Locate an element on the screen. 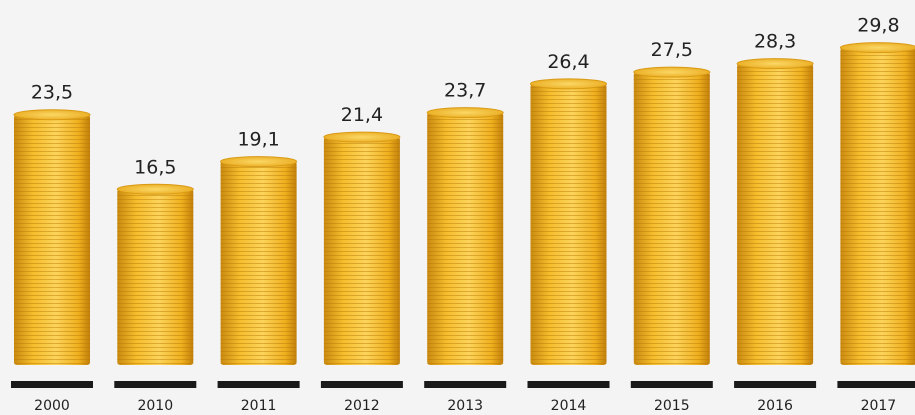  value-label: 27,5 is located at coordinates (672, 50).